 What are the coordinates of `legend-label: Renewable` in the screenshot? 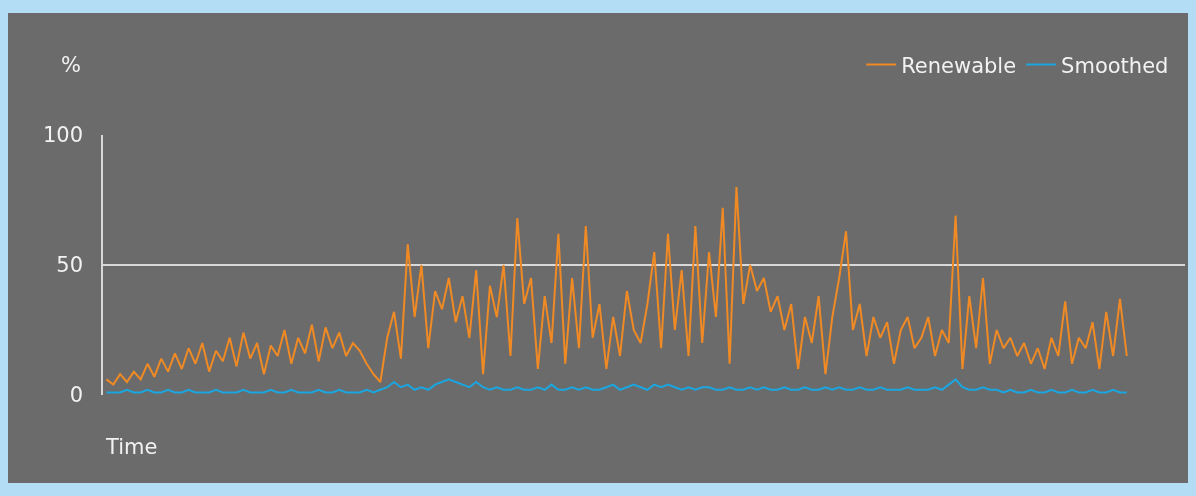 It's located at (959, 65).